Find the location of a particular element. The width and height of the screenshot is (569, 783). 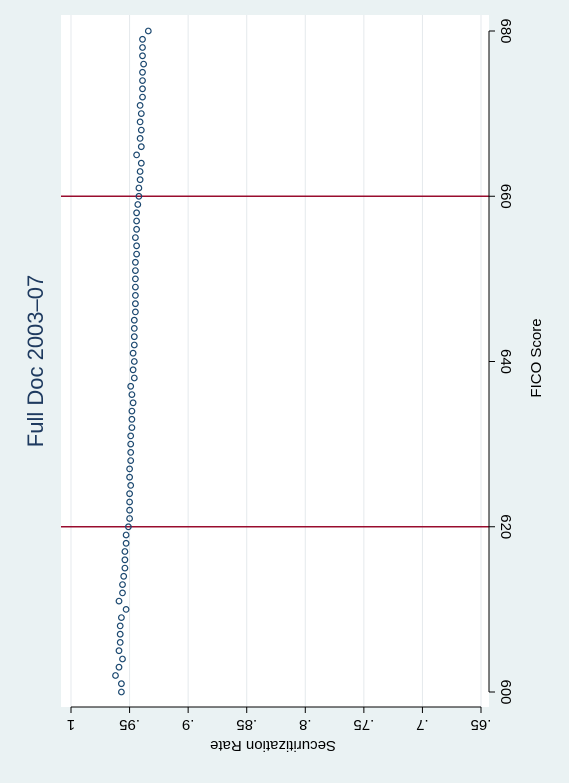

y-axis-title: Securitization Rate is located at coordinates (273, 745).